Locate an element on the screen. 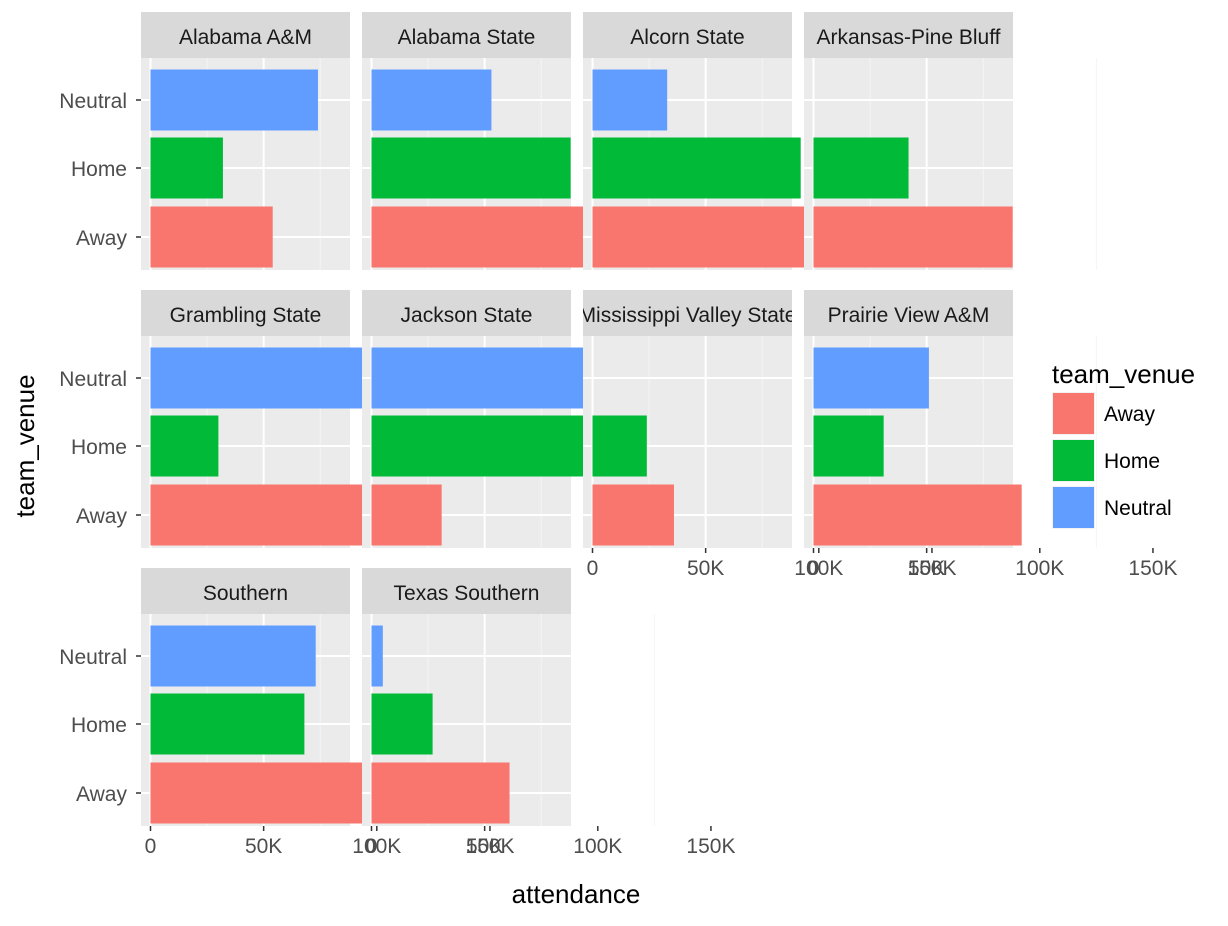 This screenshot has width=1228, height=926. y-axis-title: team_venue is located at coordinates (25, 445).